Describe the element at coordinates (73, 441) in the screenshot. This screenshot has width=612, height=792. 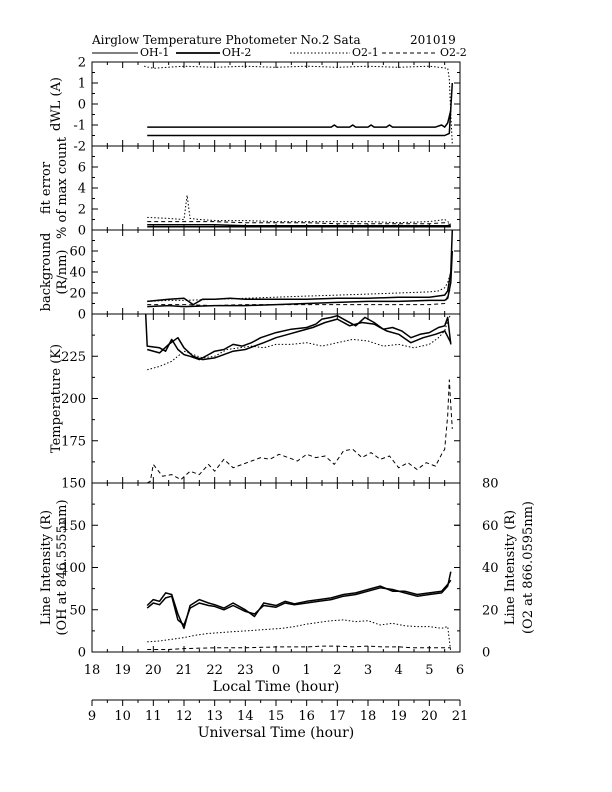
I see `y-tick-label: 175` at that location.